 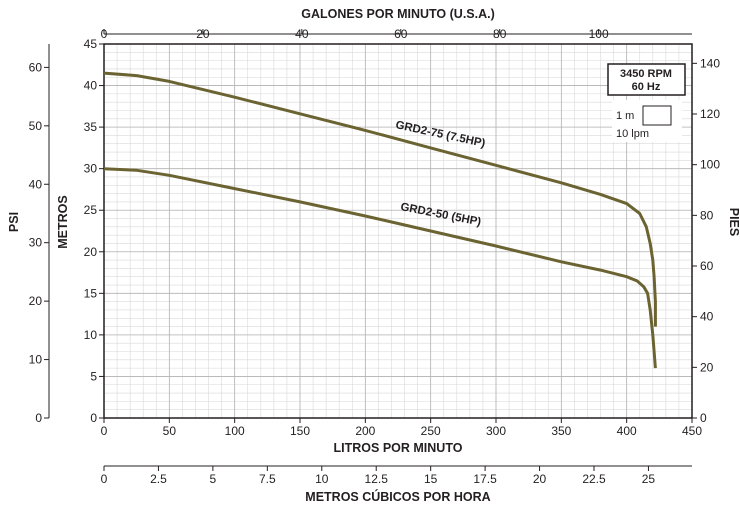 I want to click on x-bottom2-tick-label: 5, so click(x=213, y=479).